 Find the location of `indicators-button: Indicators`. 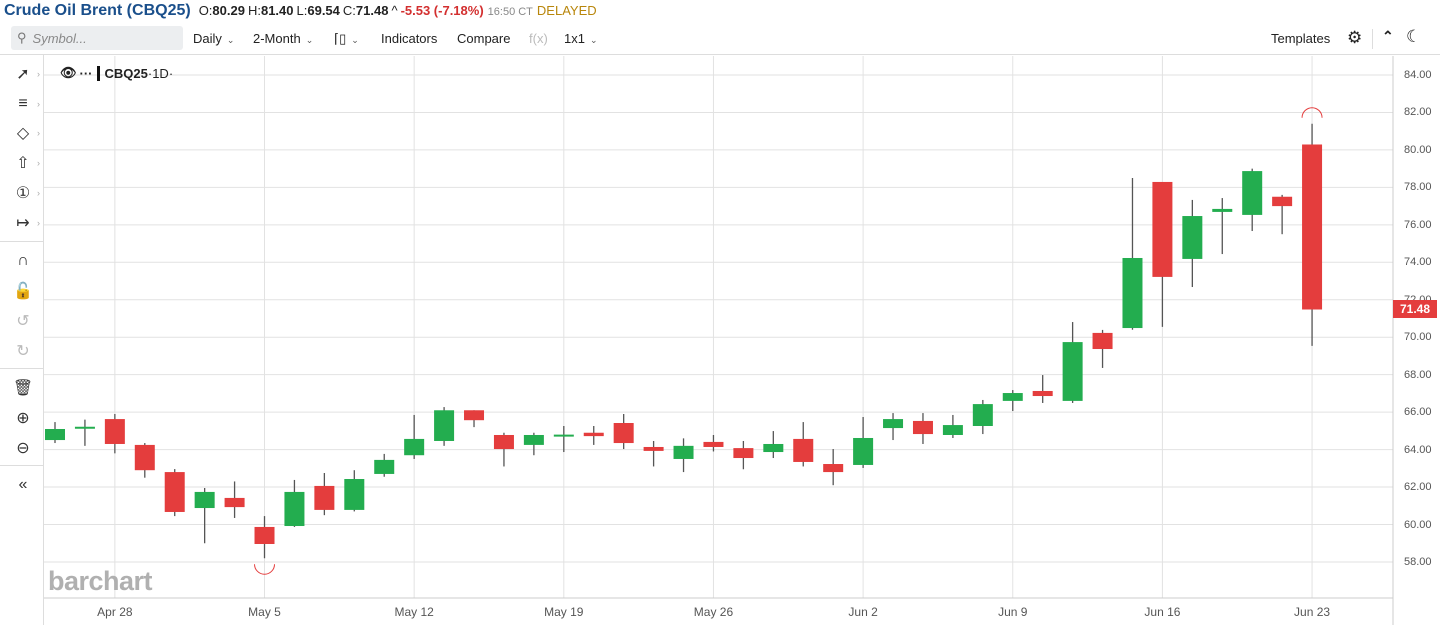

indicators-button: Indicators is located at coordinates (409, 38).